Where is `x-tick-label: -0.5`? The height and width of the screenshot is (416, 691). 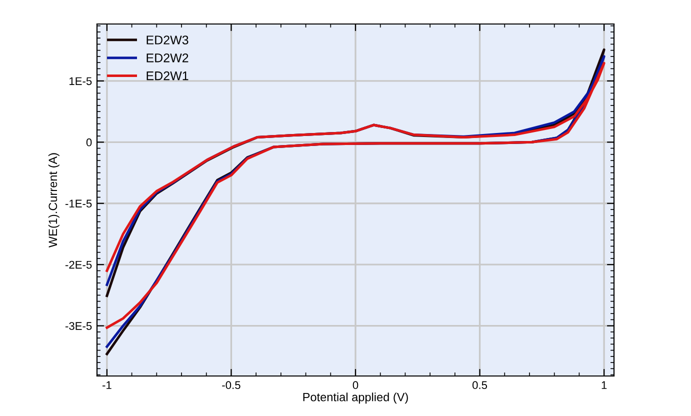 x-tick-label: -0.5 is located at coordinates (231, 385).